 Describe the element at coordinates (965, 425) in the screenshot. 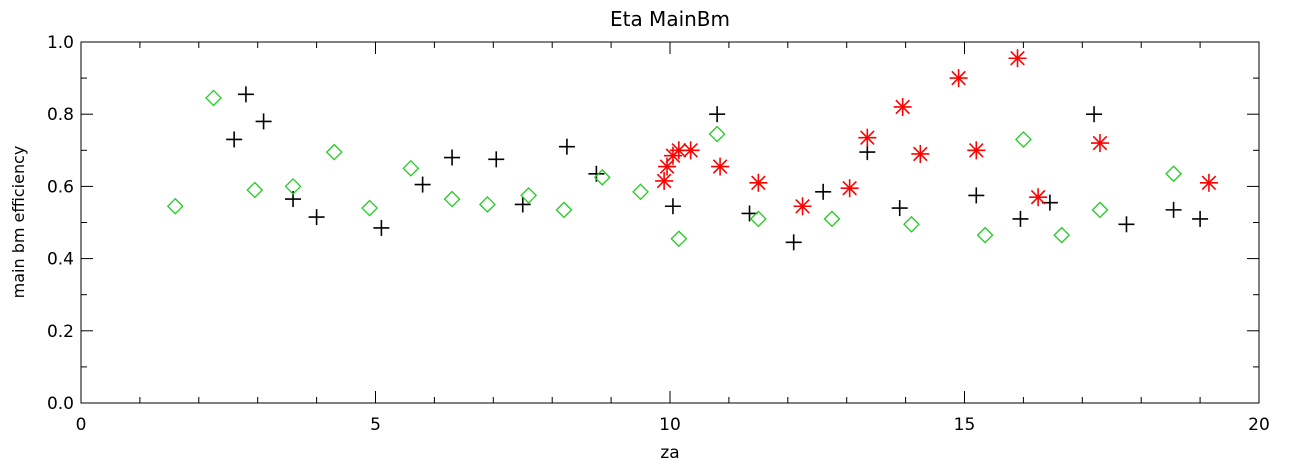

I see `x-tick-label: 15` at that location.